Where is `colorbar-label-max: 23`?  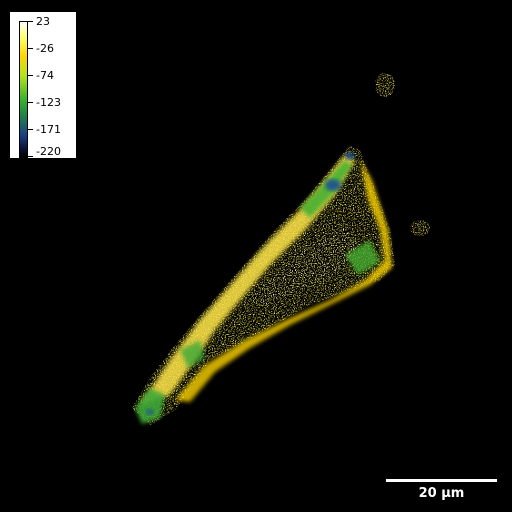 colorbar-label-max: 23 is located at coordinates (43, 21).